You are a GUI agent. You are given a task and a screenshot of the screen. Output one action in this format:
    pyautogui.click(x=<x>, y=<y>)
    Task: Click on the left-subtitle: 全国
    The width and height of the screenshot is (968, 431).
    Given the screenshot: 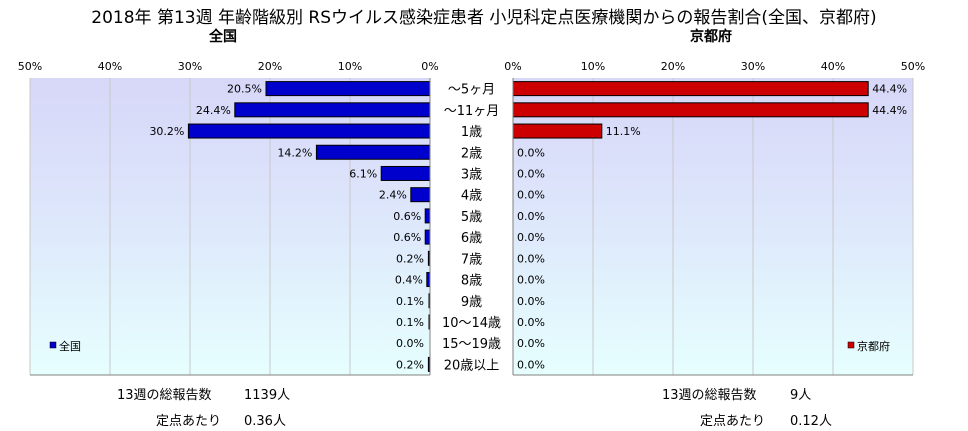 What is the action you would take?
    pyautogui.click(x=223, y=37)
    